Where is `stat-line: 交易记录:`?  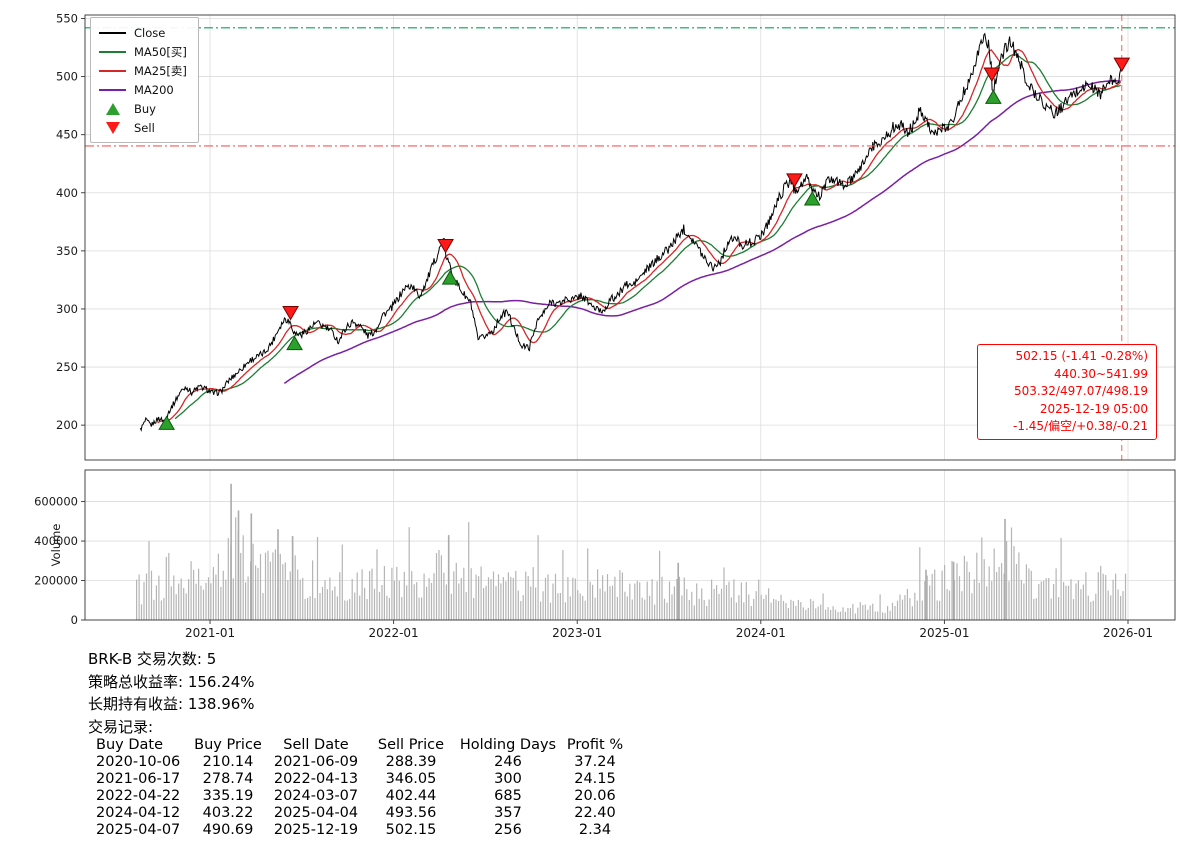
stat-line: 交易记录: is located at coordinates (121, 726).